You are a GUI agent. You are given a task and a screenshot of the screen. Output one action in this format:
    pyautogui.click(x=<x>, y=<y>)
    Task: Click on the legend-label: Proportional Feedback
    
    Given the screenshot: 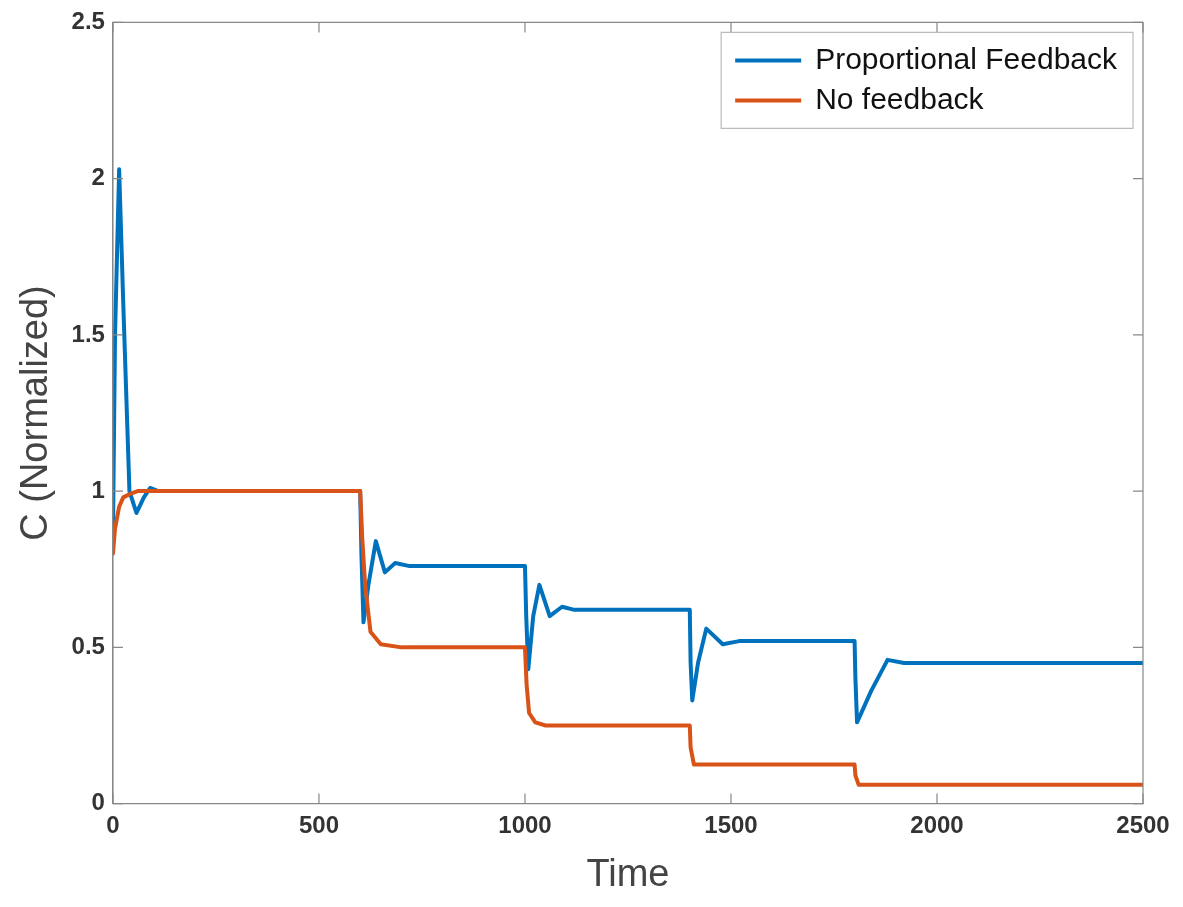 What is the action you would take?
    pyautogui.click(x=966, y=58)
    